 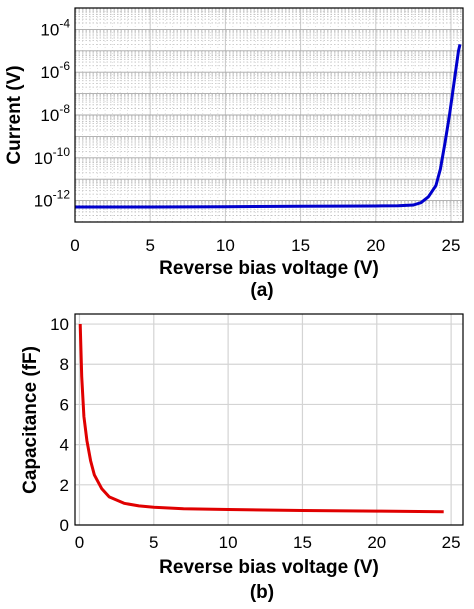 I want to click on panel-a-caption: (a), so click(x=261, y=290).